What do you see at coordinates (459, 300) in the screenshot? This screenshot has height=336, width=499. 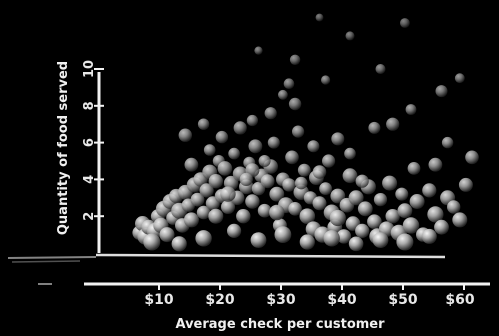 I see `x-tick-label: $60` at bounding box center [459, 300].